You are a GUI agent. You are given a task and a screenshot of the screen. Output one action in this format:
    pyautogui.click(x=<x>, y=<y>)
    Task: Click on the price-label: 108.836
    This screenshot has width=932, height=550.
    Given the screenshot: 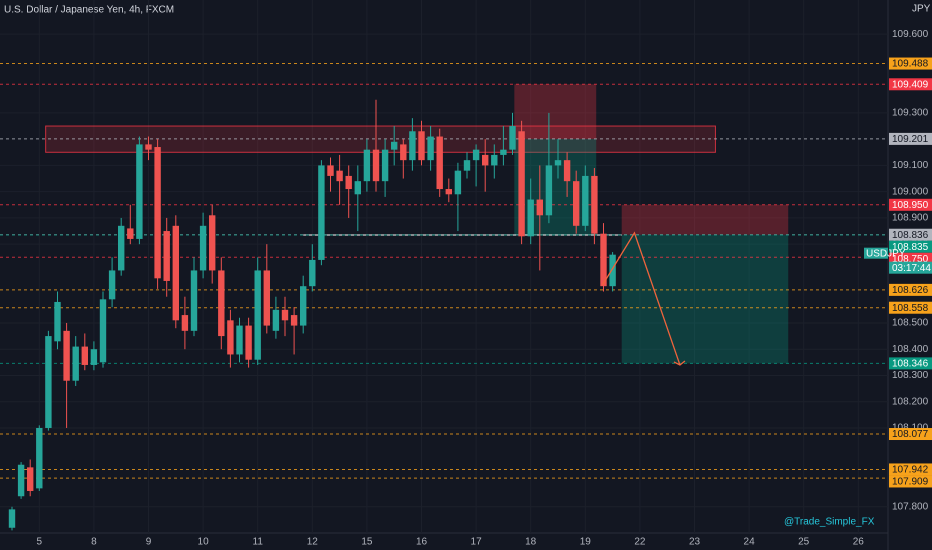 What is the action you would take?
    pyautogui.click(x=910, y=235)
    